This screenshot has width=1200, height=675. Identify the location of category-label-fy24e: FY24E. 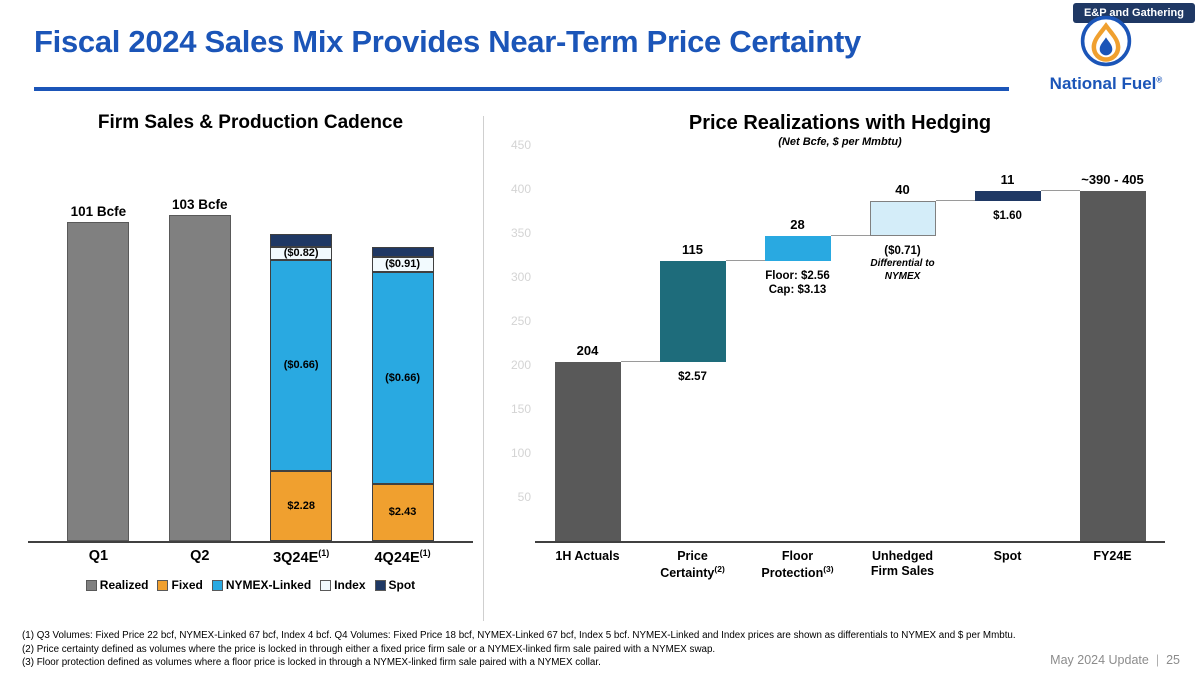
(1112, 556).